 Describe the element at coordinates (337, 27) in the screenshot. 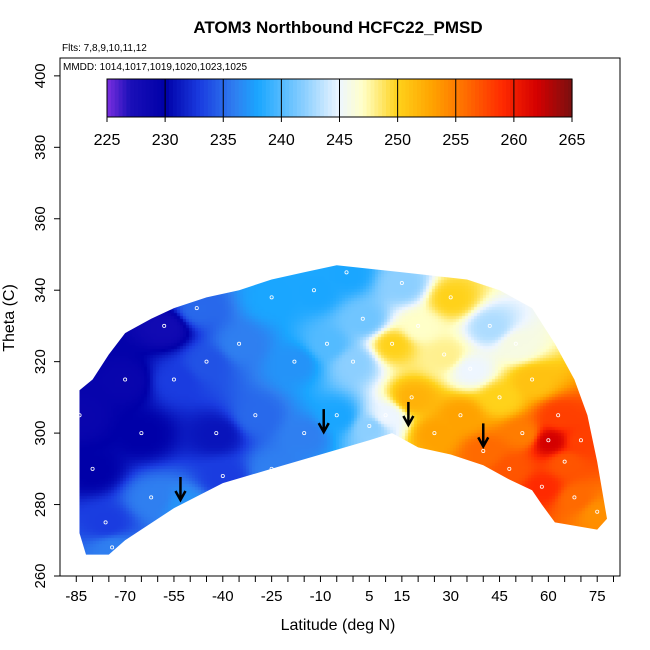

I see `chart-title: ATOM3 Northbound HCFC22_PMSD` at that location.